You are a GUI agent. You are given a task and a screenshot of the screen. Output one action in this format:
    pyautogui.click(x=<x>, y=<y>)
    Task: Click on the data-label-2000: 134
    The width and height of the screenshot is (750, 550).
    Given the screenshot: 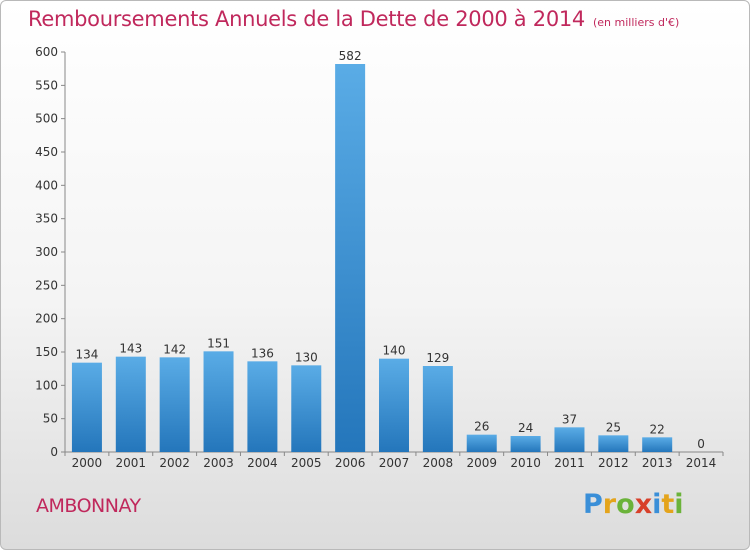 What is the action you would take?
    pyautogui.click(x=86, y=355)
    